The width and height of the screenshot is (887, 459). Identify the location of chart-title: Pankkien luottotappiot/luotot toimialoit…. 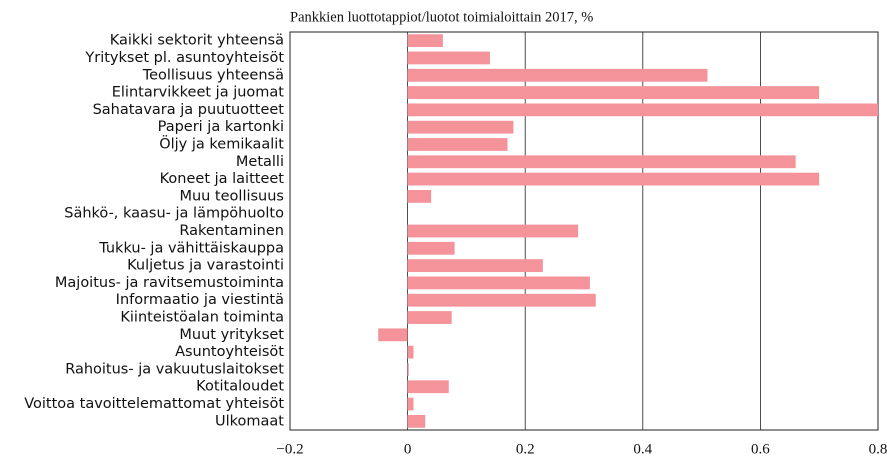
(441, 17).